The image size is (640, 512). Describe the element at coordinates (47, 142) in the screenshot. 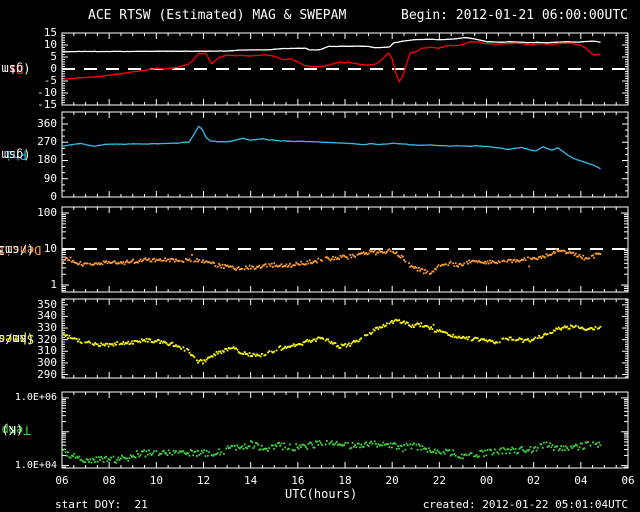

I see `ytick-phi-270: 270` at that location.